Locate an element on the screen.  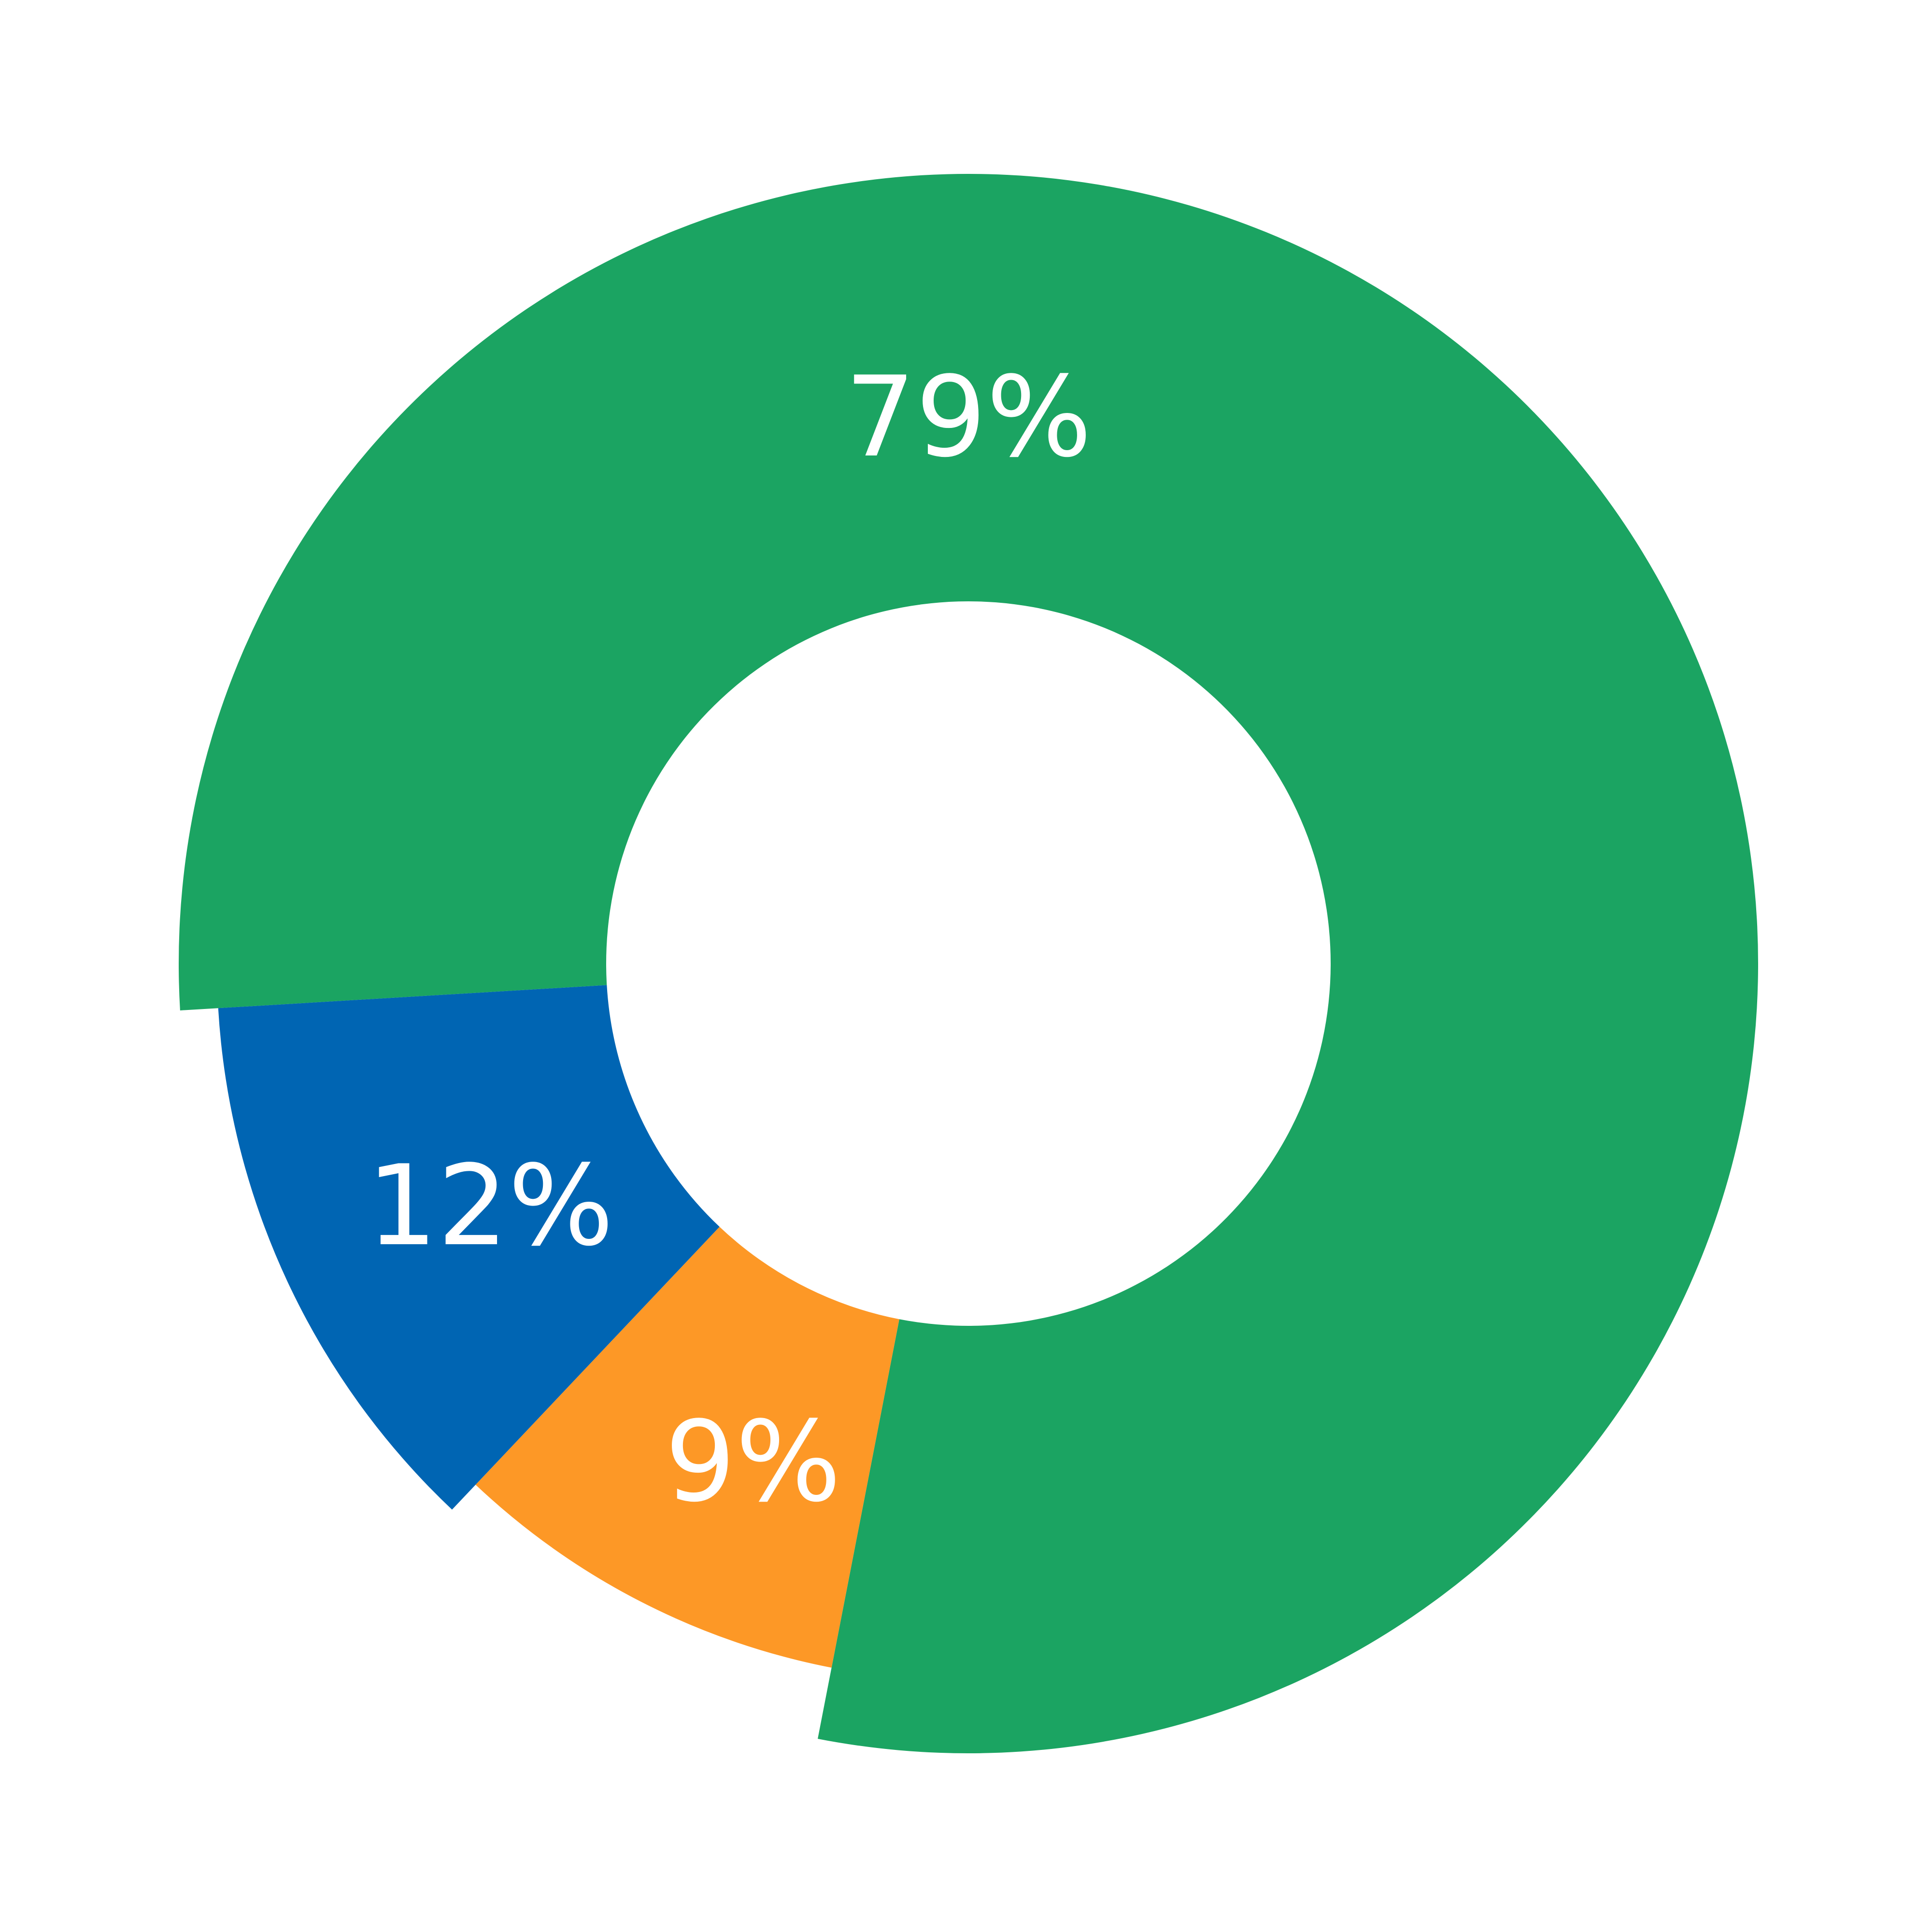
value-label: 12% is located at coordinates (490, 1206).